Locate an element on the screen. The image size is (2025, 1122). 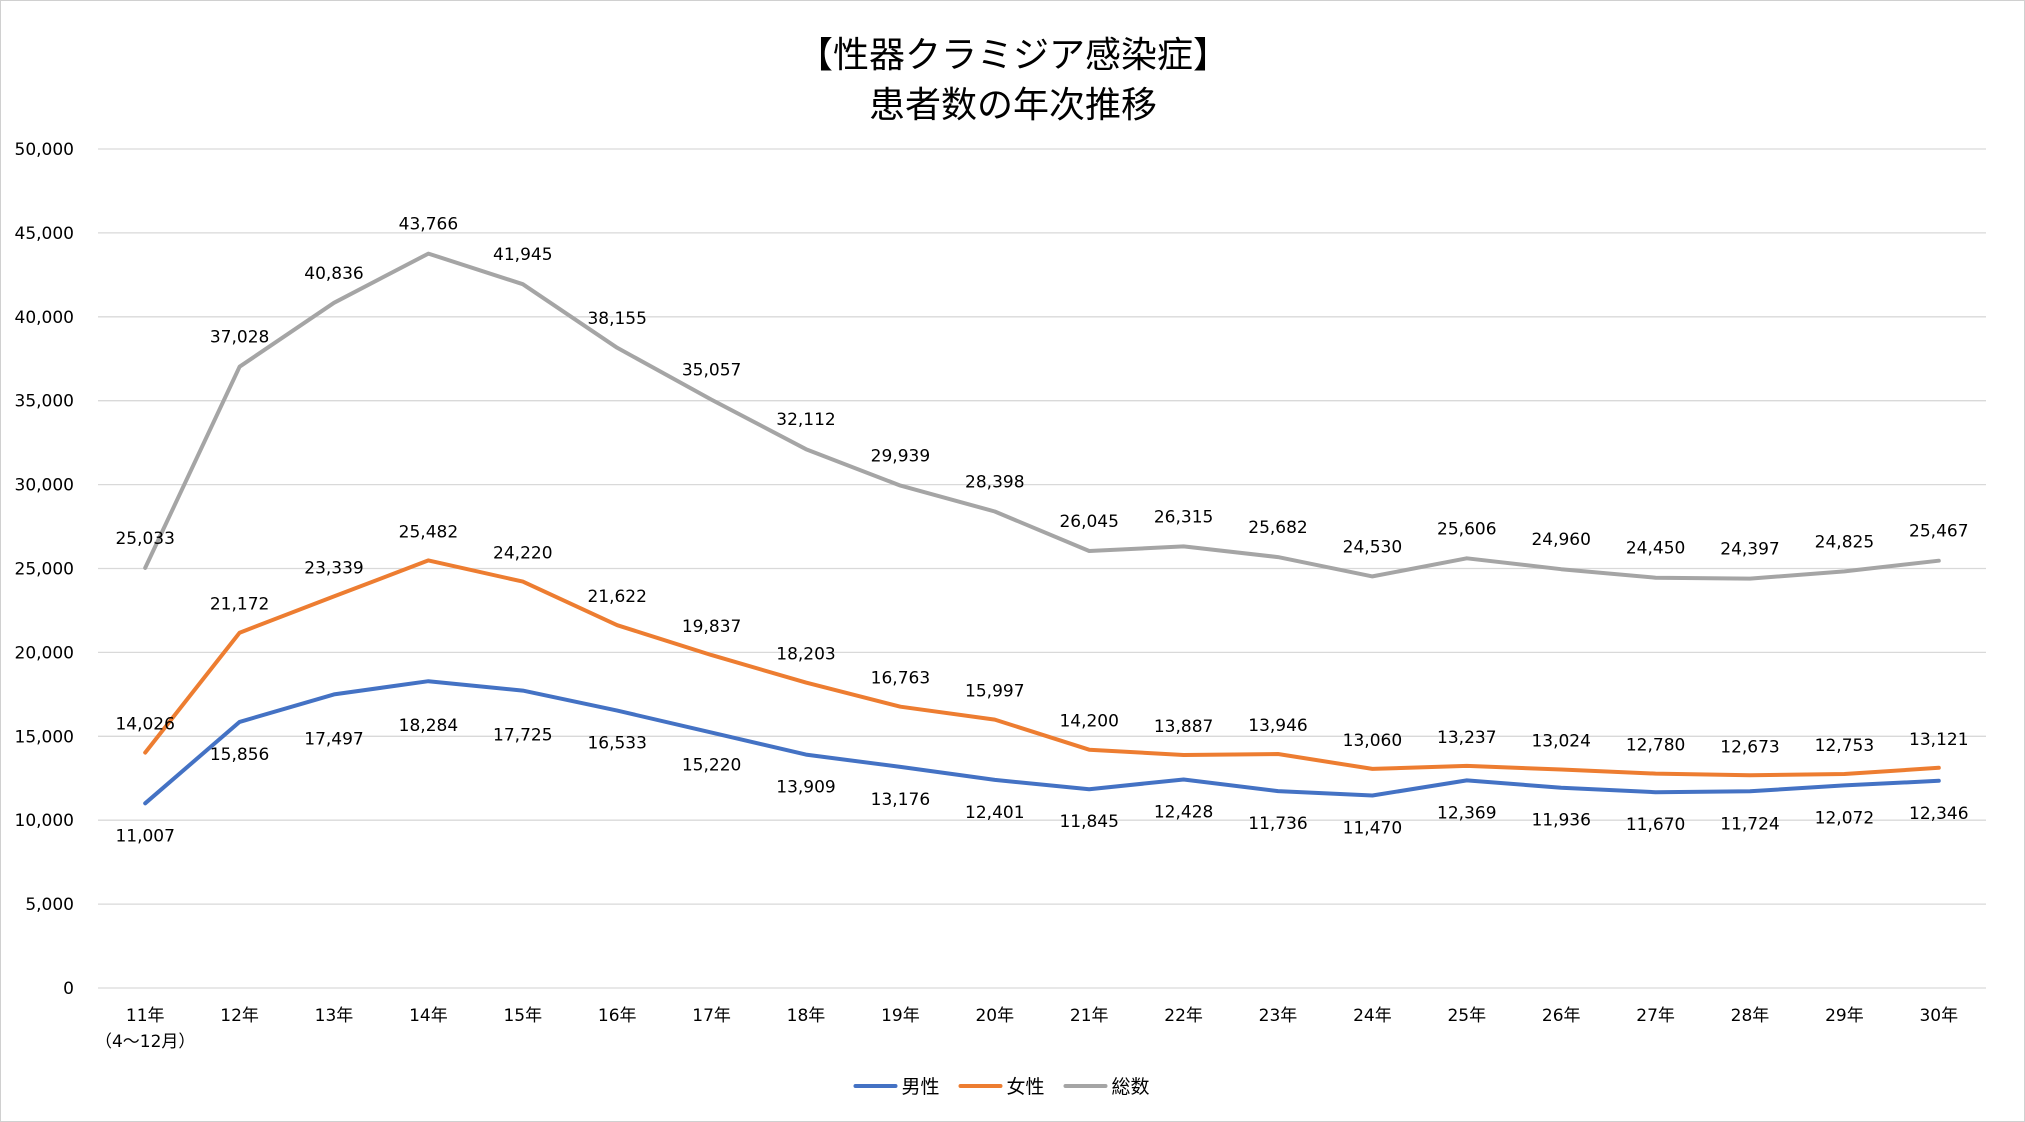
x-tick-label: 29年 is located at coordinates (1844, 1016).